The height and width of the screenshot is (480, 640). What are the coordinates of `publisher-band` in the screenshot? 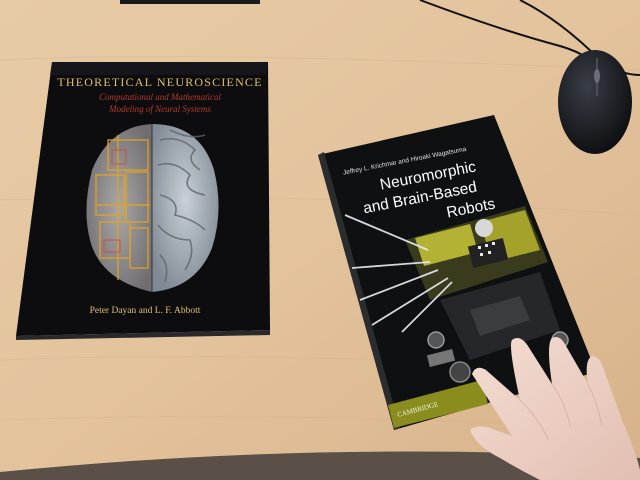 It's located at (438, 404).